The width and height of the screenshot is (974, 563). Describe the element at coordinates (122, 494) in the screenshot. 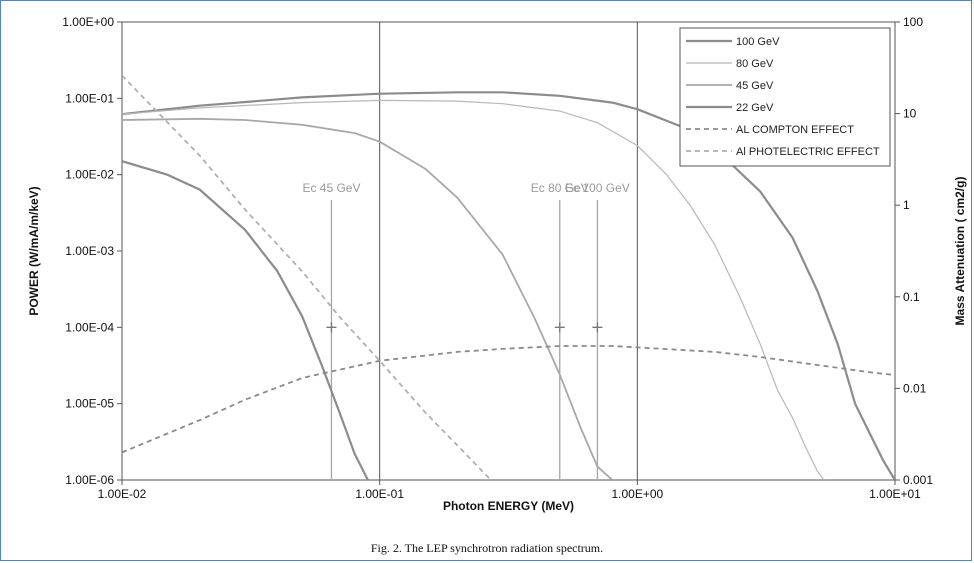

I see `x-tick-label: 1.00E-02` at that location.